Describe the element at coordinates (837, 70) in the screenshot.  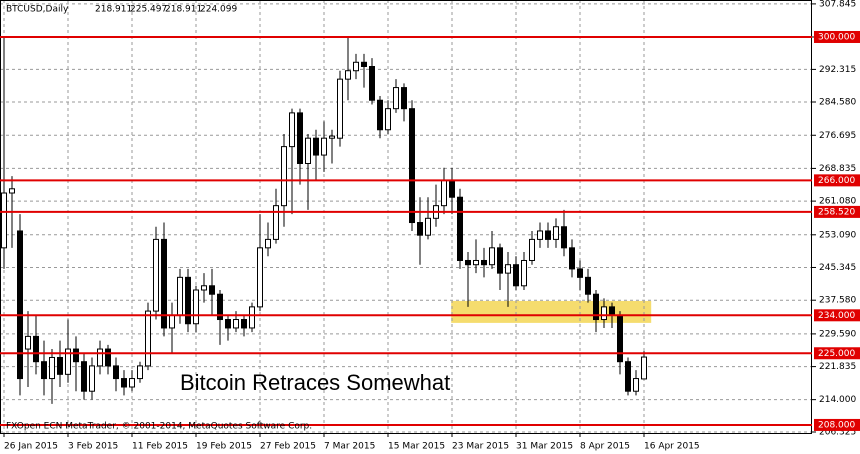
I see `y-tick-label: 292.315` at that location.